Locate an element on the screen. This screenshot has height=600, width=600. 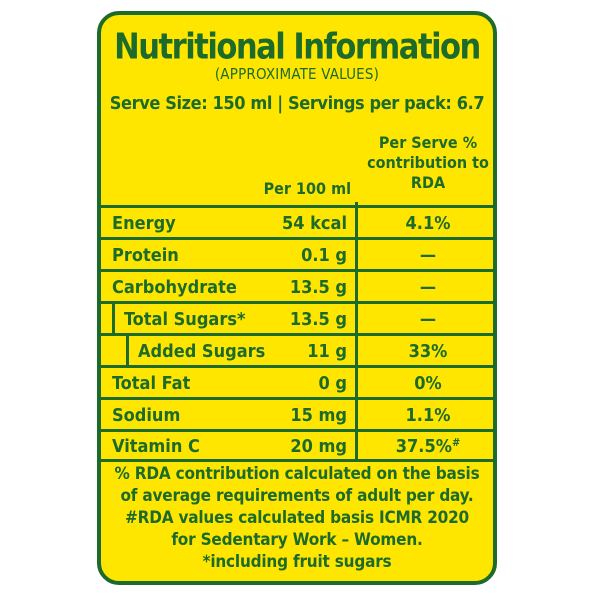
label-title: Nutritional Information is located at coordinates (297, 47).